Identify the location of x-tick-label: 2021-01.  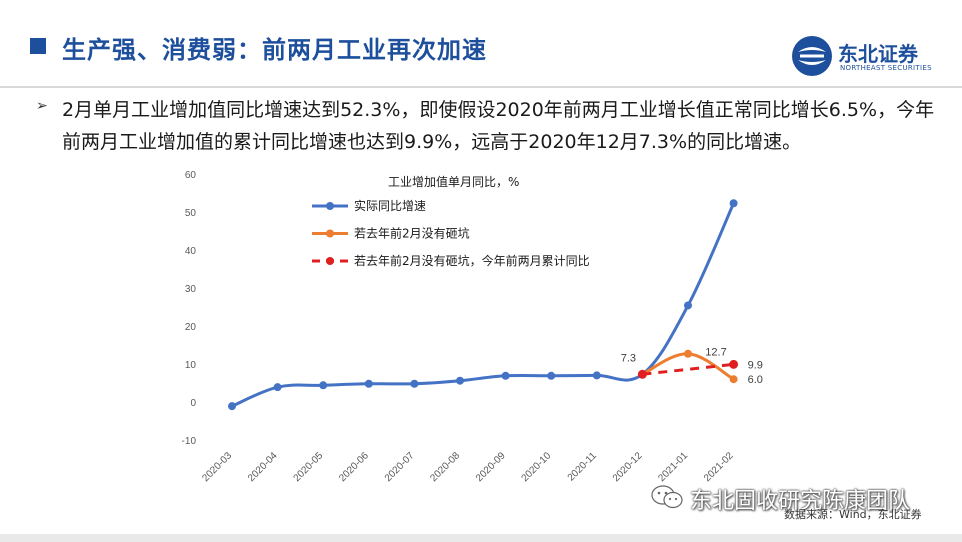
(673, 467).